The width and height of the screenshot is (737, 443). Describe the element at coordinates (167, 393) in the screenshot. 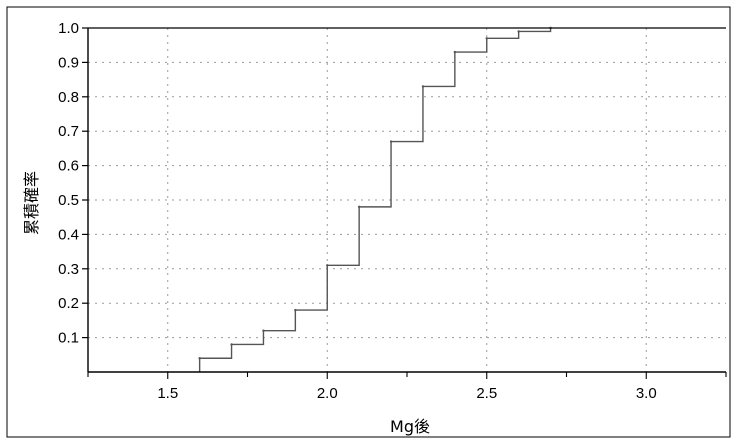

I see `x-tick-label: 1.5` at that location.